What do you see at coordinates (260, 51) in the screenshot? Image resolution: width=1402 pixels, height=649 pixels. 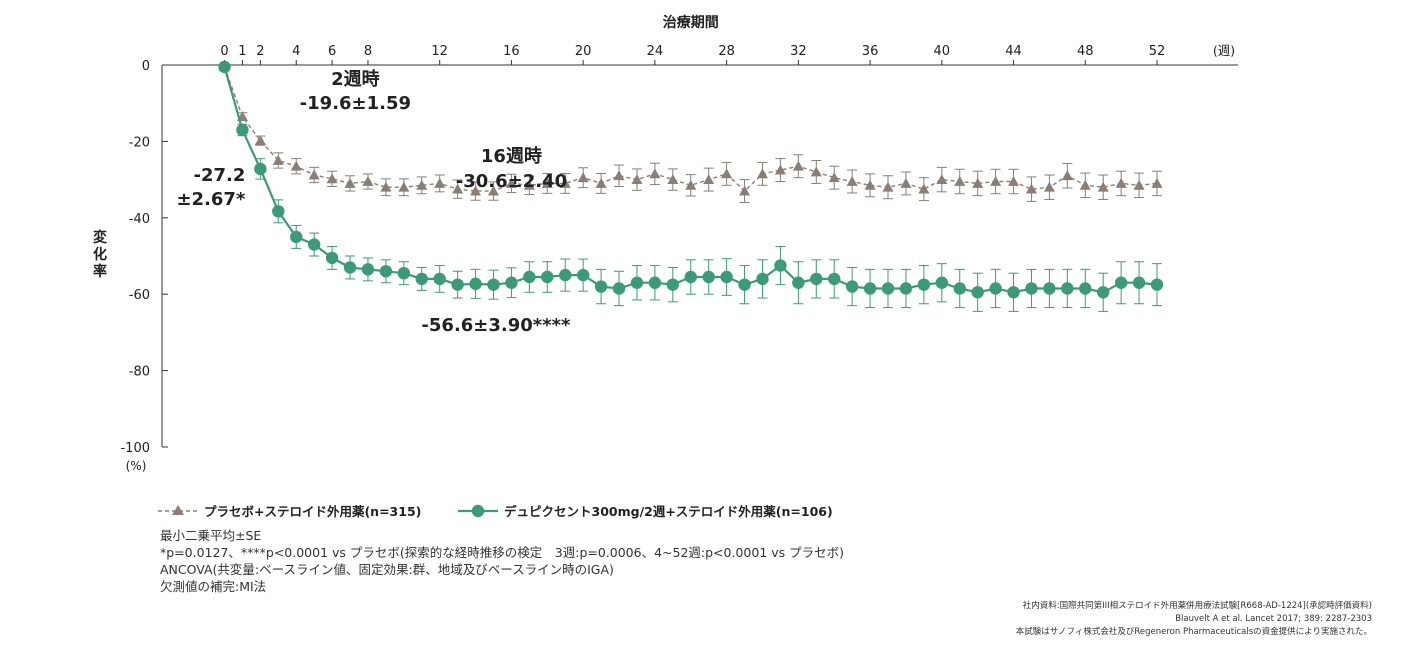 I see `x-tick-label: 2` at bounding box center [260, 51].